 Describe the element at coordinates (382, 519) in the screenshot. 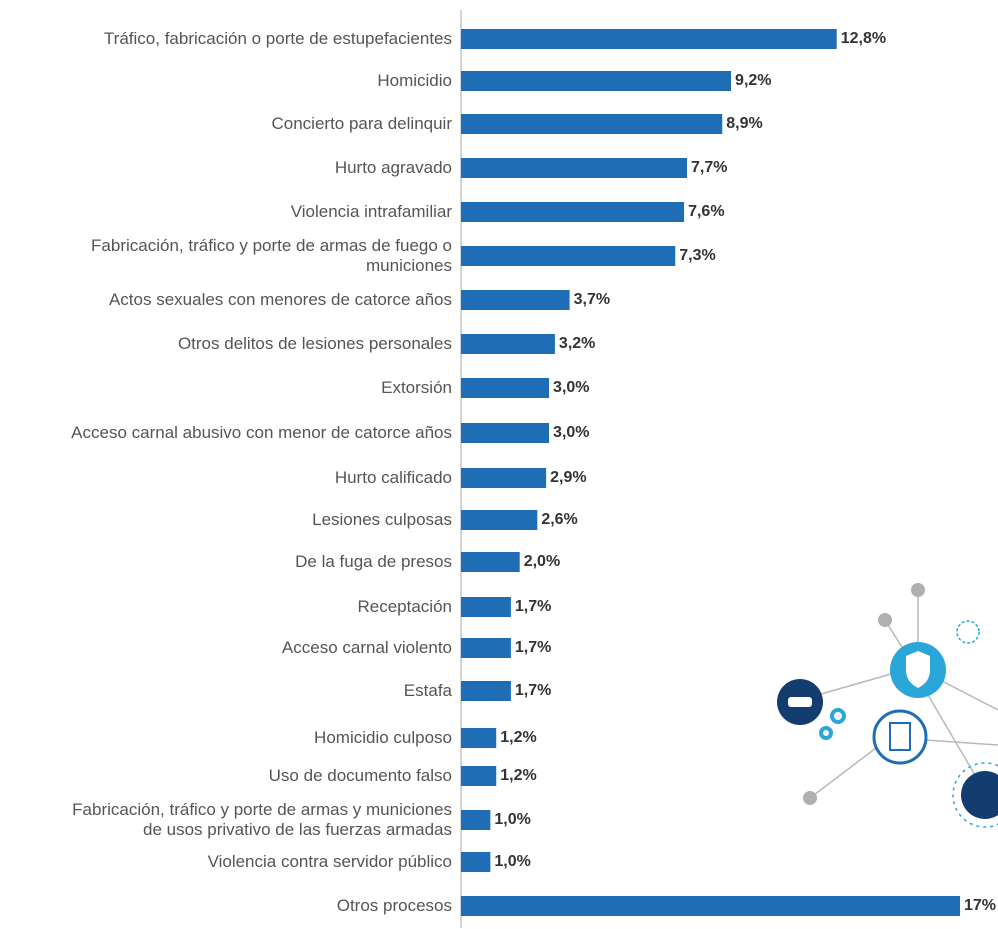

I see `category-label: Lesiones culposas` at that location.